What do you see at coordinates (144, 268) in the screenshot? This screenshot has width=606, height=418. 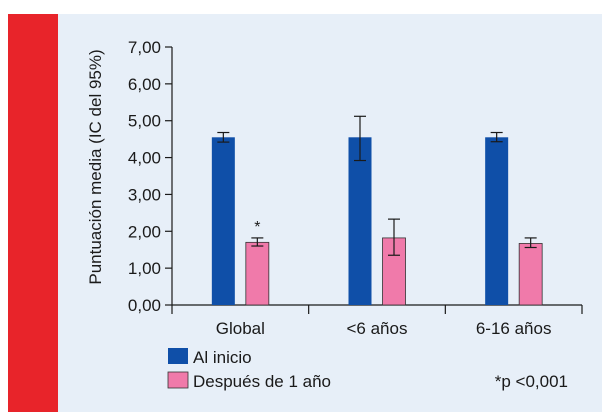 I see `y-tick-label: 1,00` at bounding box center [144, 268].